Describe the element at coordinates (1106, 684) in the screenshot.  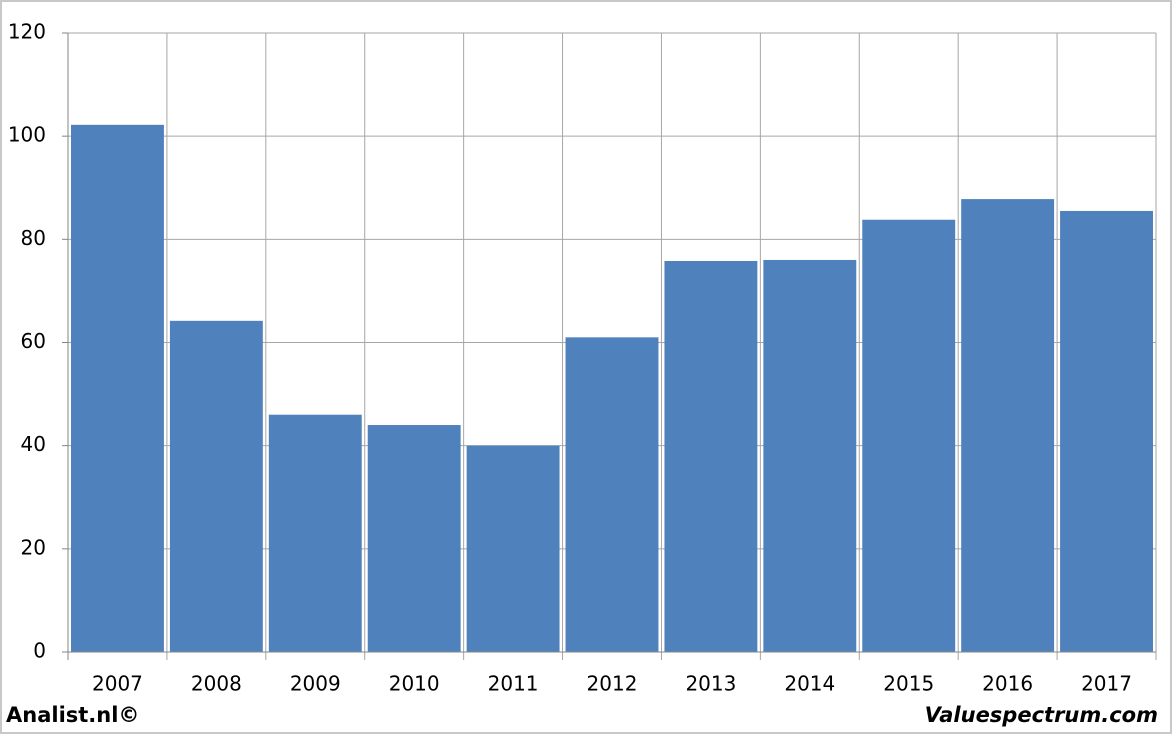
I see `x-tick-label: 2017` at that location.